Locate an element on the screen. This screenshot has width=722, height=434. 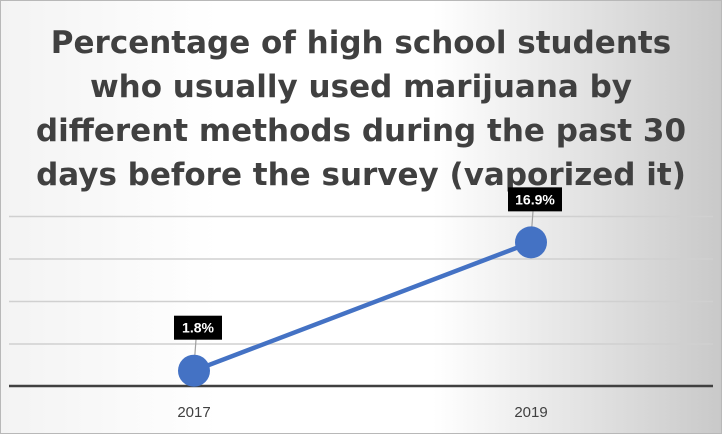
series-line is located at coordinates (362, 306).